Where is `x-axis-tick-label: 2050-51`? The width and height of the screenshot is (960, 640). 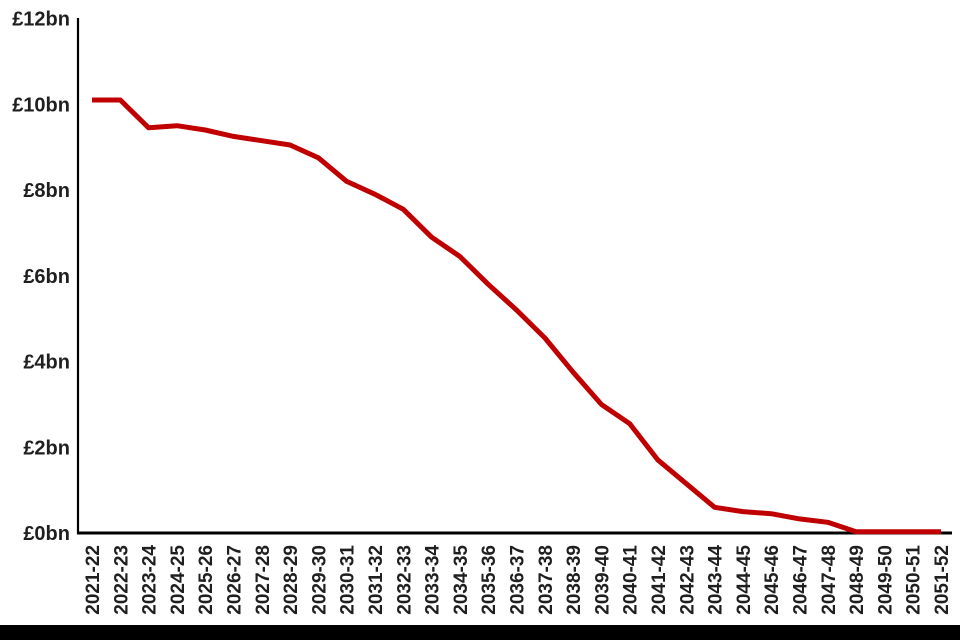 x-axis-tick-label: 2050-51 is located at coordinates (914, 580).